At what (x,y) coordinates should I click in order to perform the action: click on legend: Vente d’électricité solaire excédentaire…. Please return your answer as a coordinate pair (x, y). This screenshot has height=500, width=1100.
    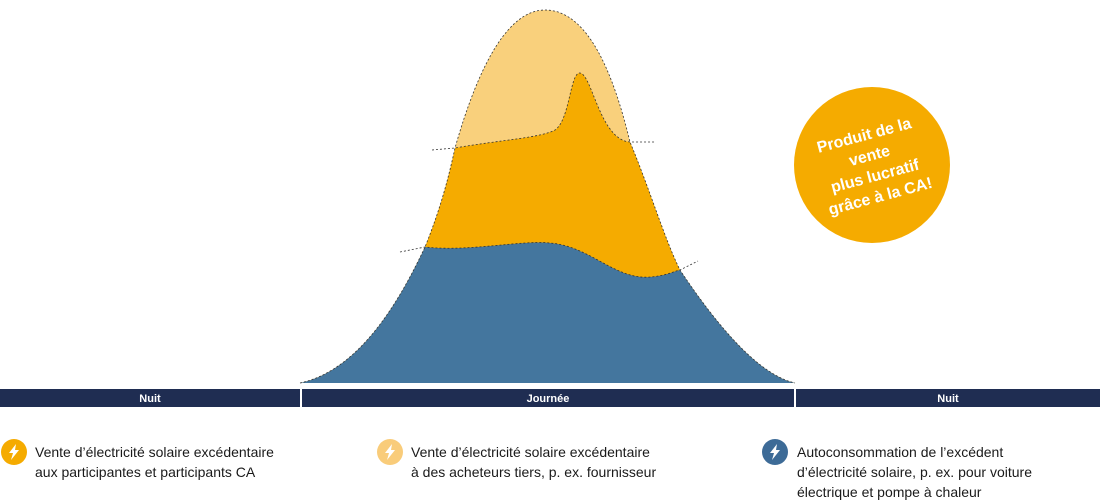
    Looking at the image, I should click on (533, 472).